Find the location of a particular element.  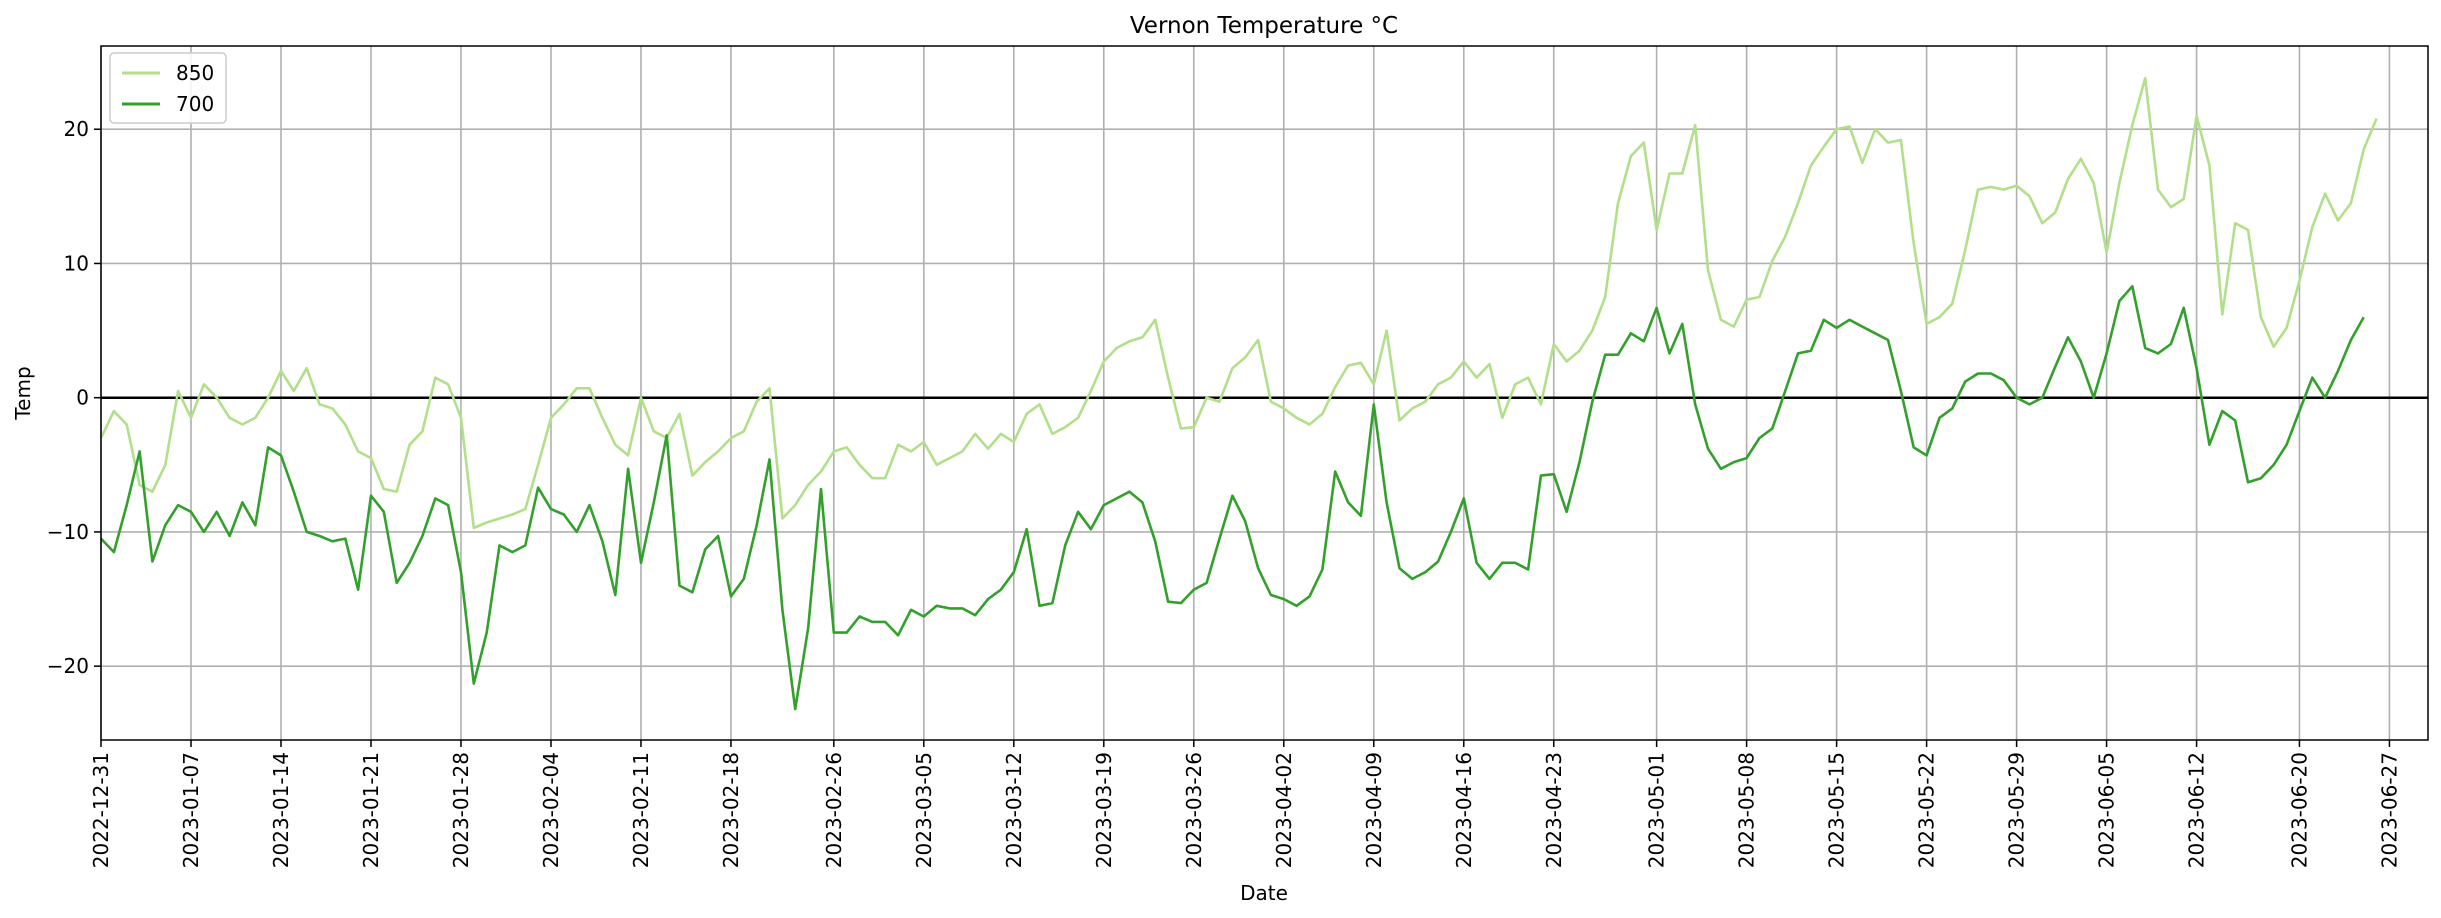

y-tick-label: 0 is located at coordinates (82, 398).